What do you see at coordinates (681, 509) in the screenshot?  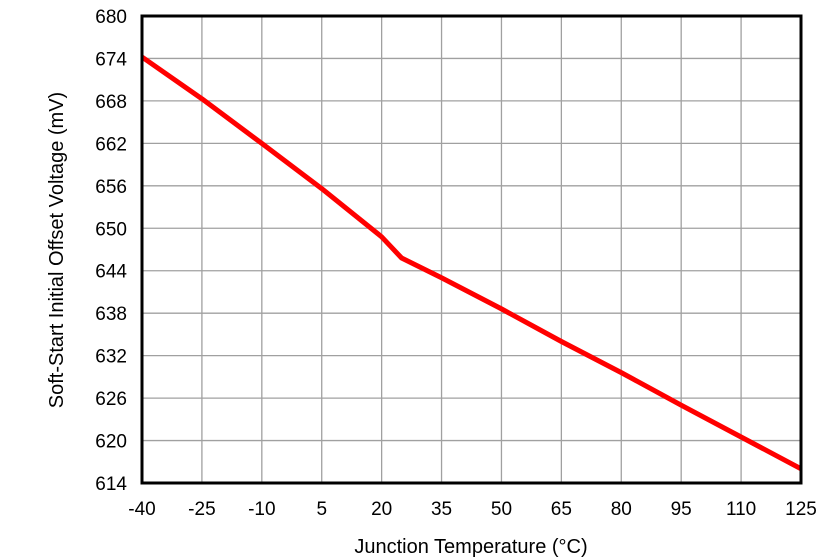 I see `x-tick-label: 95` at bounding box center [681, 509].